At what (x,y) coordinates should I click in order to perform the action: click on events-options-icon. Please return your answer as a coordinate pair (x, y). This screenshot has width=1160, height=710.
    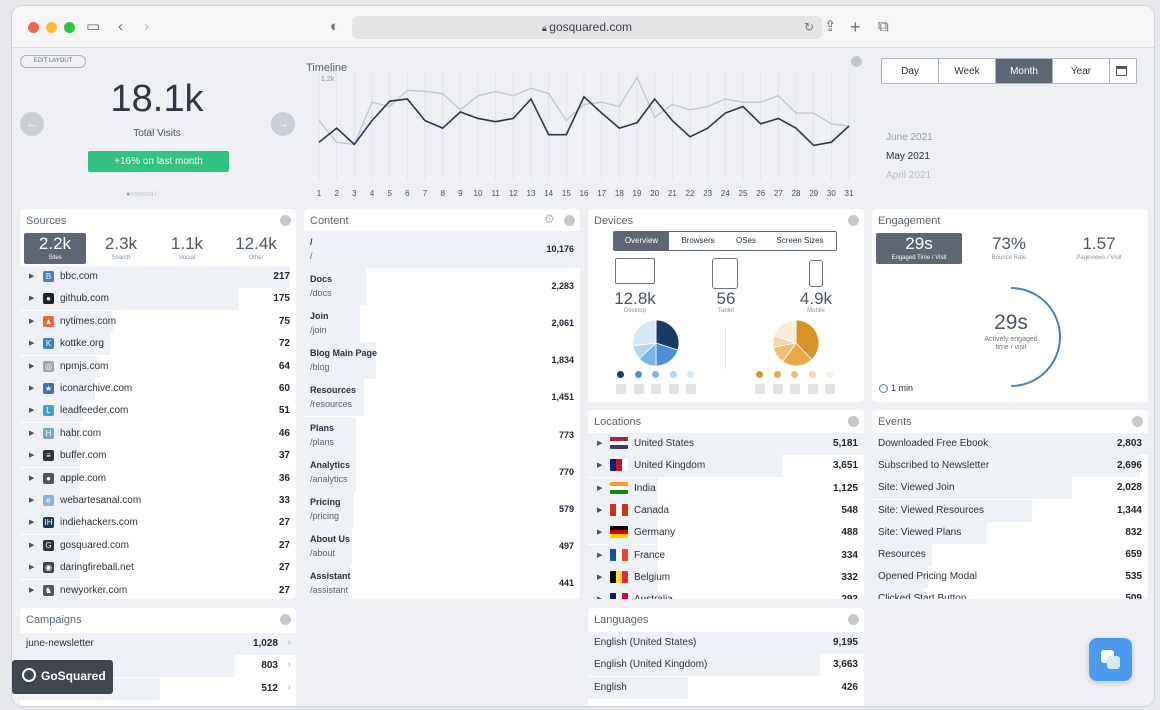
    Looking at the image, I should click on (1137, 421).